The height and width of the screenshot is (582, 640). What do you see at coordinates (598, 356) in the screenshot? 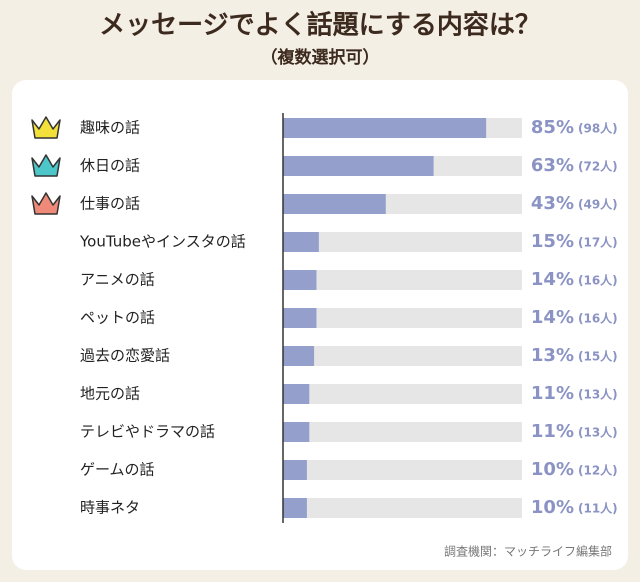
I see `count-label: (15人)` at bounding box center [598, 356].